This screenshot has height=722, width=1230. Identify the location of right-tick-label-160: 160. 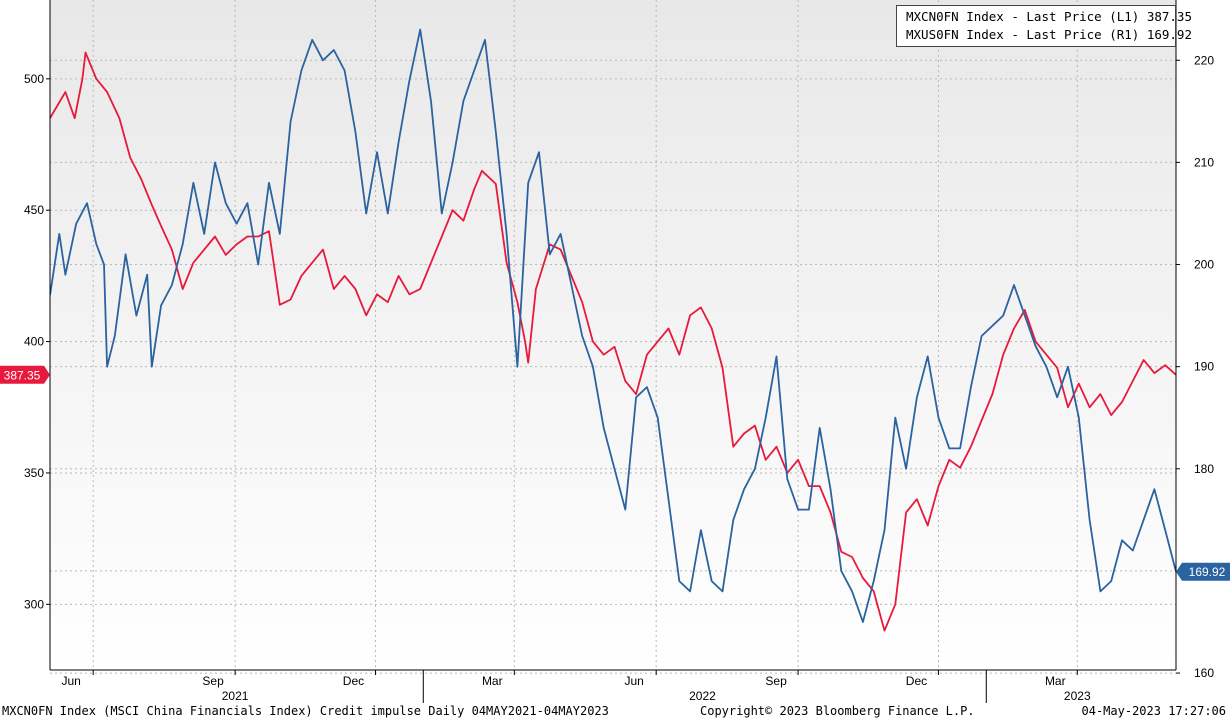
(1204, 673).